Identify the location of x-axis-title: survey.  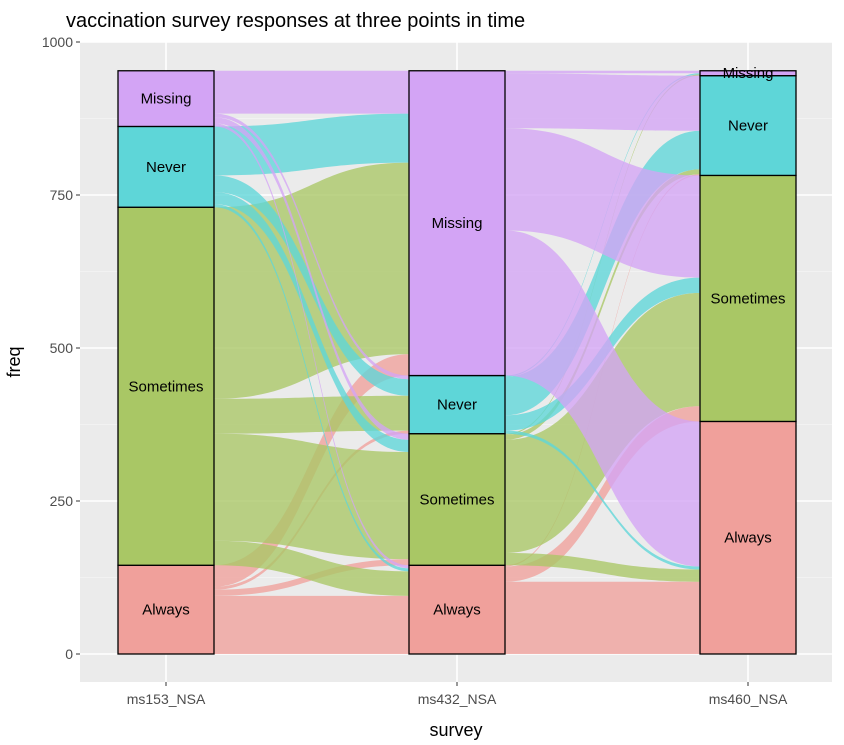
(455, 730).